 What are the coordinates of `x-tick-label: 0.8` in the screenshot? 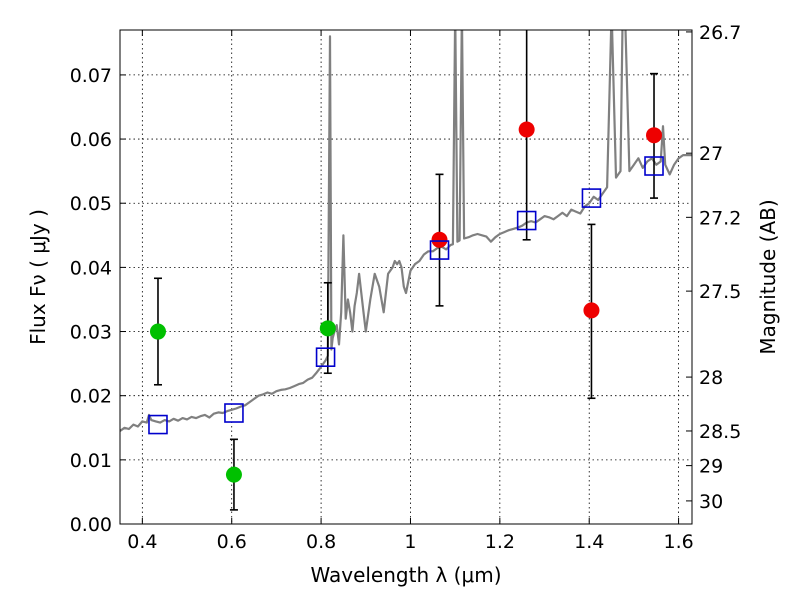 It's located at (321, 542).